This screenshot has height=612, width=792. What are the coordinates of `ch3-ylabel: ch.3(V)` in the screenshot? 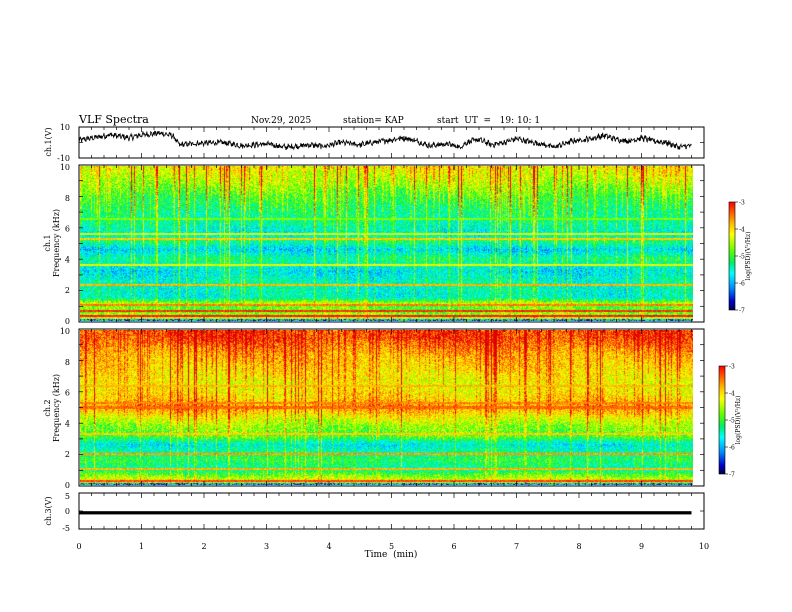 It's located at (48, 510).